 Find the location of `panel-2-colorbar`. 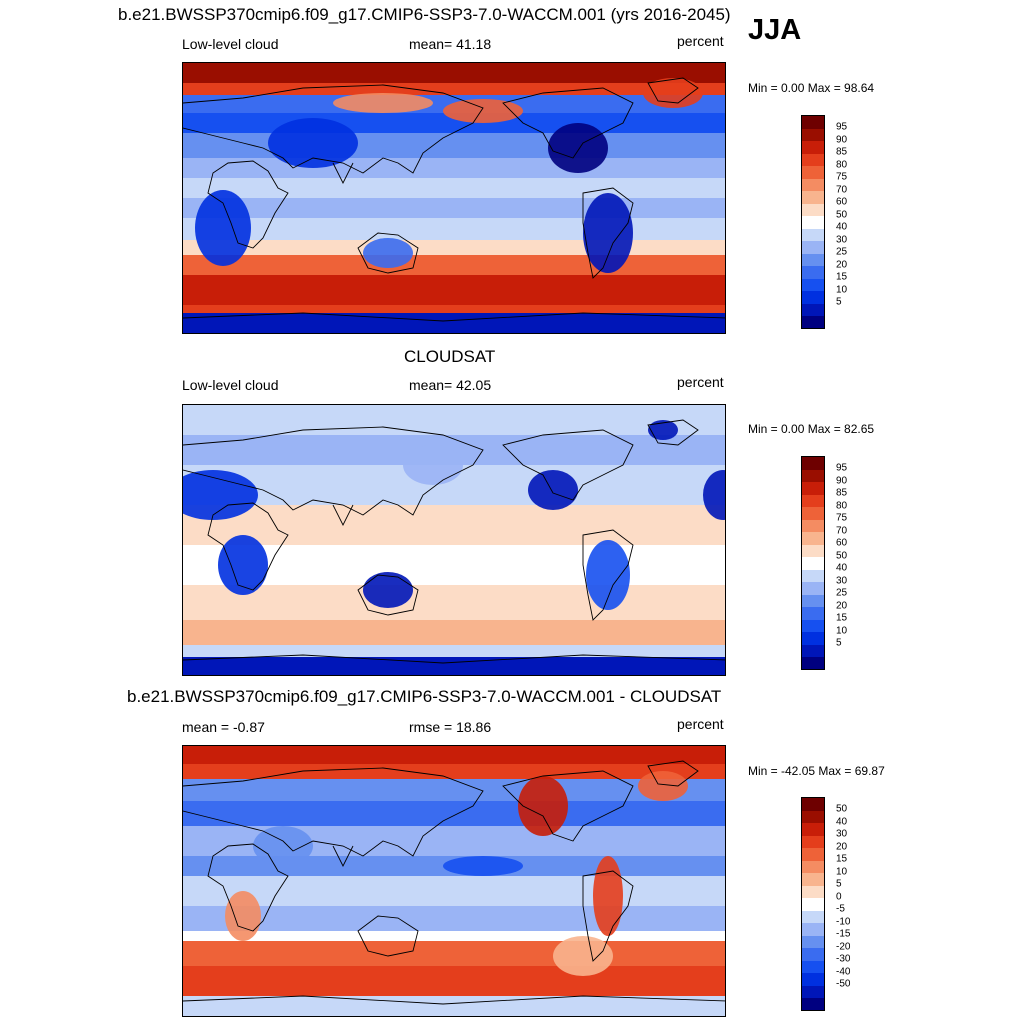

panel-2-colorbar is located at coordinates (813, 563).